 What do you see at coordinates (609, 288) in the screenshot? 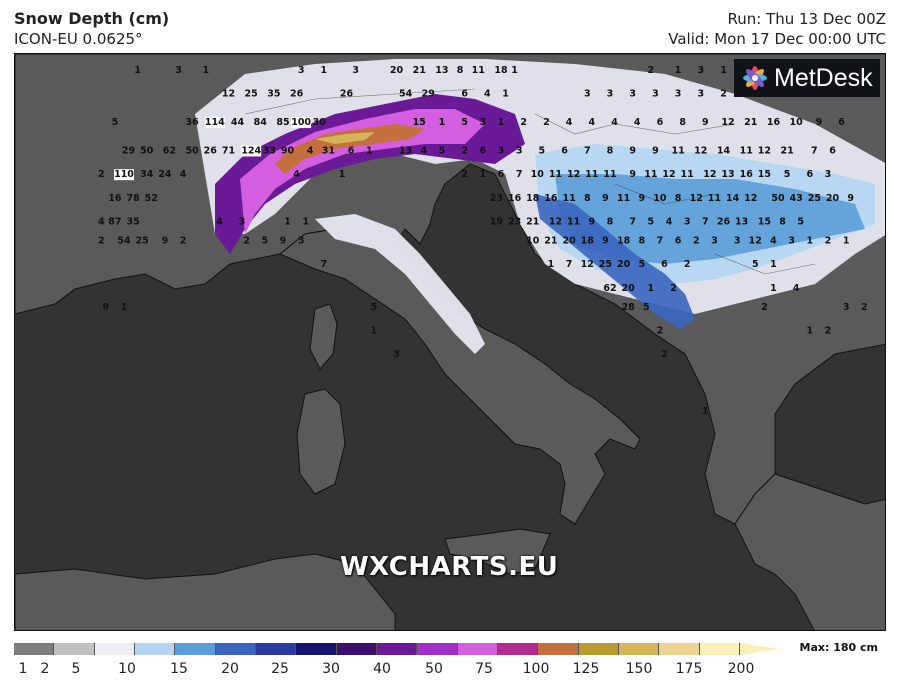
I see `snow-depth-value-label: 62` at bounding box center [609, 288].